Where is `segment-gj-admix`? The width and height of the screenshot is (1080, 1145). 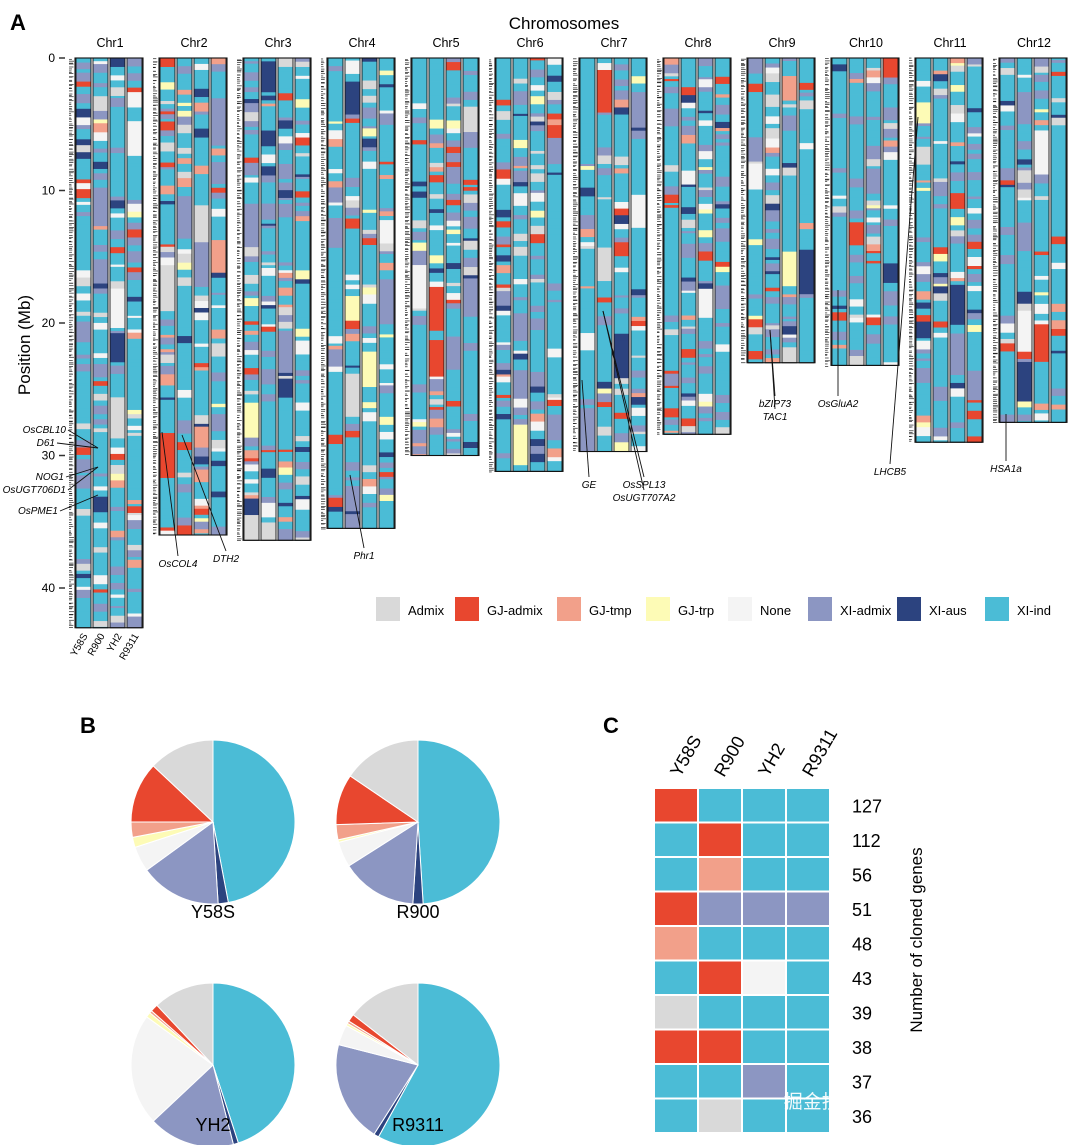 segment-gj-admix is located at coordinates (184, 446).